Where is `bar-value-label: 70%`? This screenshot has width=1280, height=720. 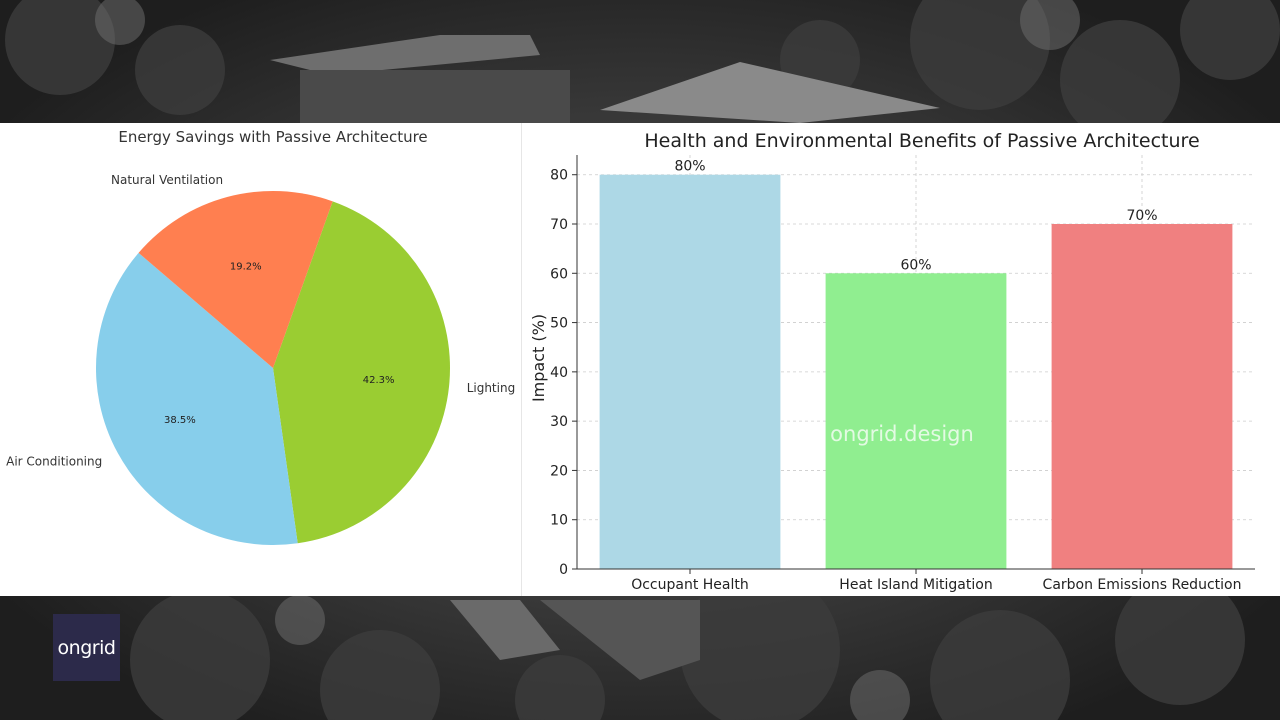 bar-value-label: 70% is located at coordinates (1141, 216).